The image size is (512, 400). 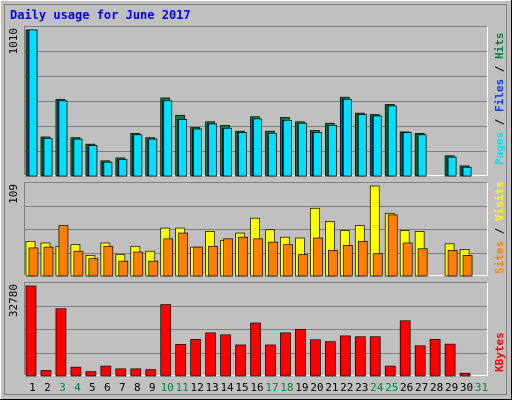 What do you see at coordinates (271, 387) in the screenshot?
I see `x-tick-label: 17` at bounding box center [271, 387].